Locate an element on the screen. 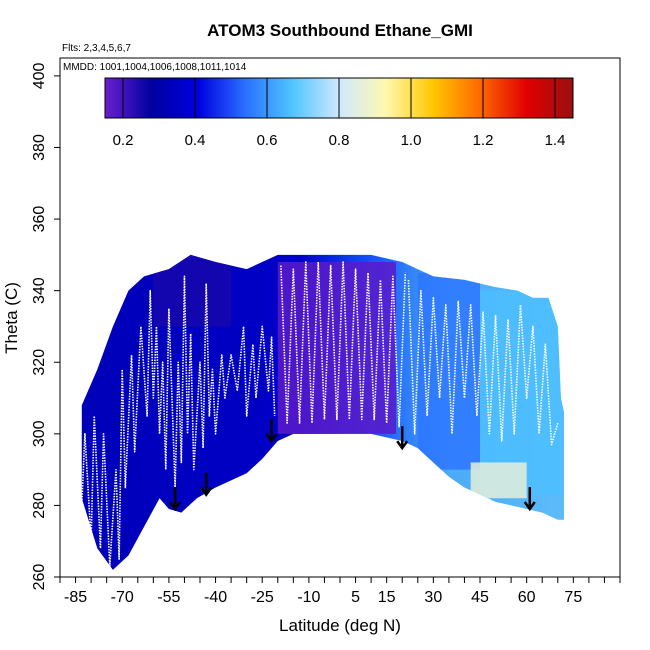 This screenshot has height=650, width=650. y-tick-label: 320 is located at coordinates (39, 362).